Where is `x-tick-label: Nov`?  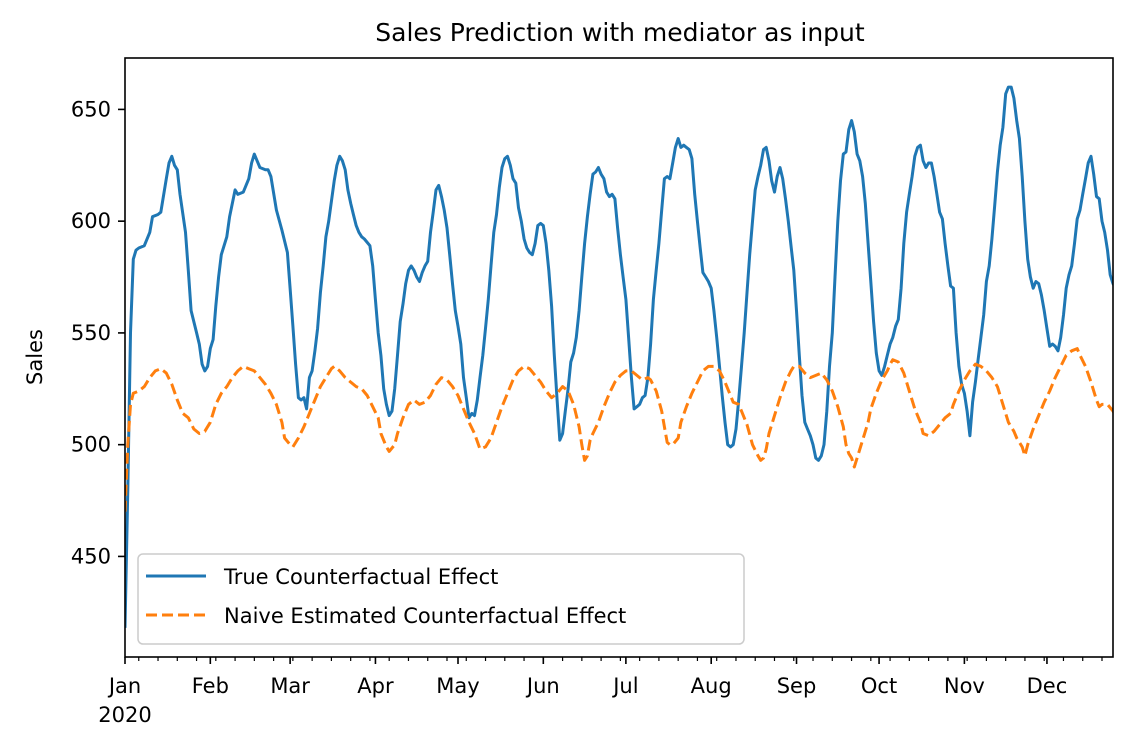
x-tick-label: Nov is located at coordinates (964, 686).